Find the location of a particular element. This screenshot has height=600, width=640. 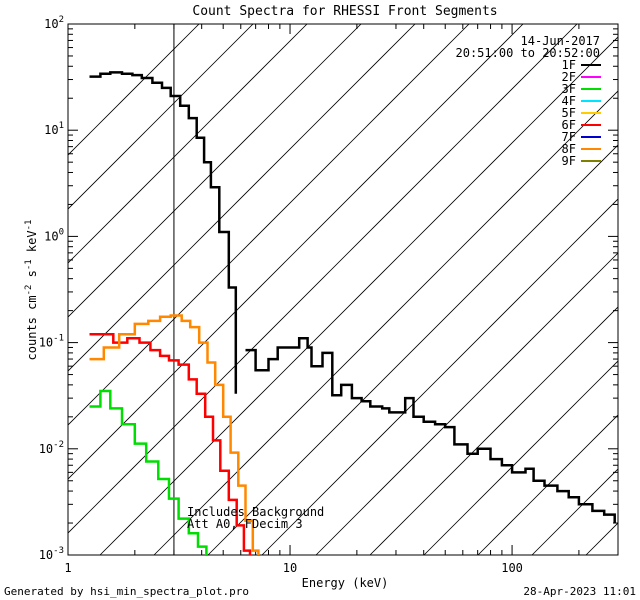

y-tick-label: 10¹ is located at coordinates (54, 129).